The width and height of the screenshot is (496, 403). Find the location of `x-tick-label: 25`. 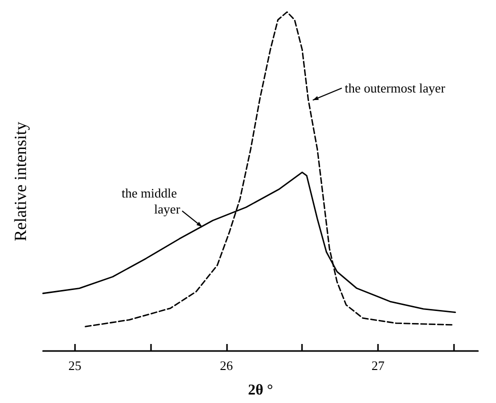

x-tick-label: 25 is located at coordinates (75, 365).